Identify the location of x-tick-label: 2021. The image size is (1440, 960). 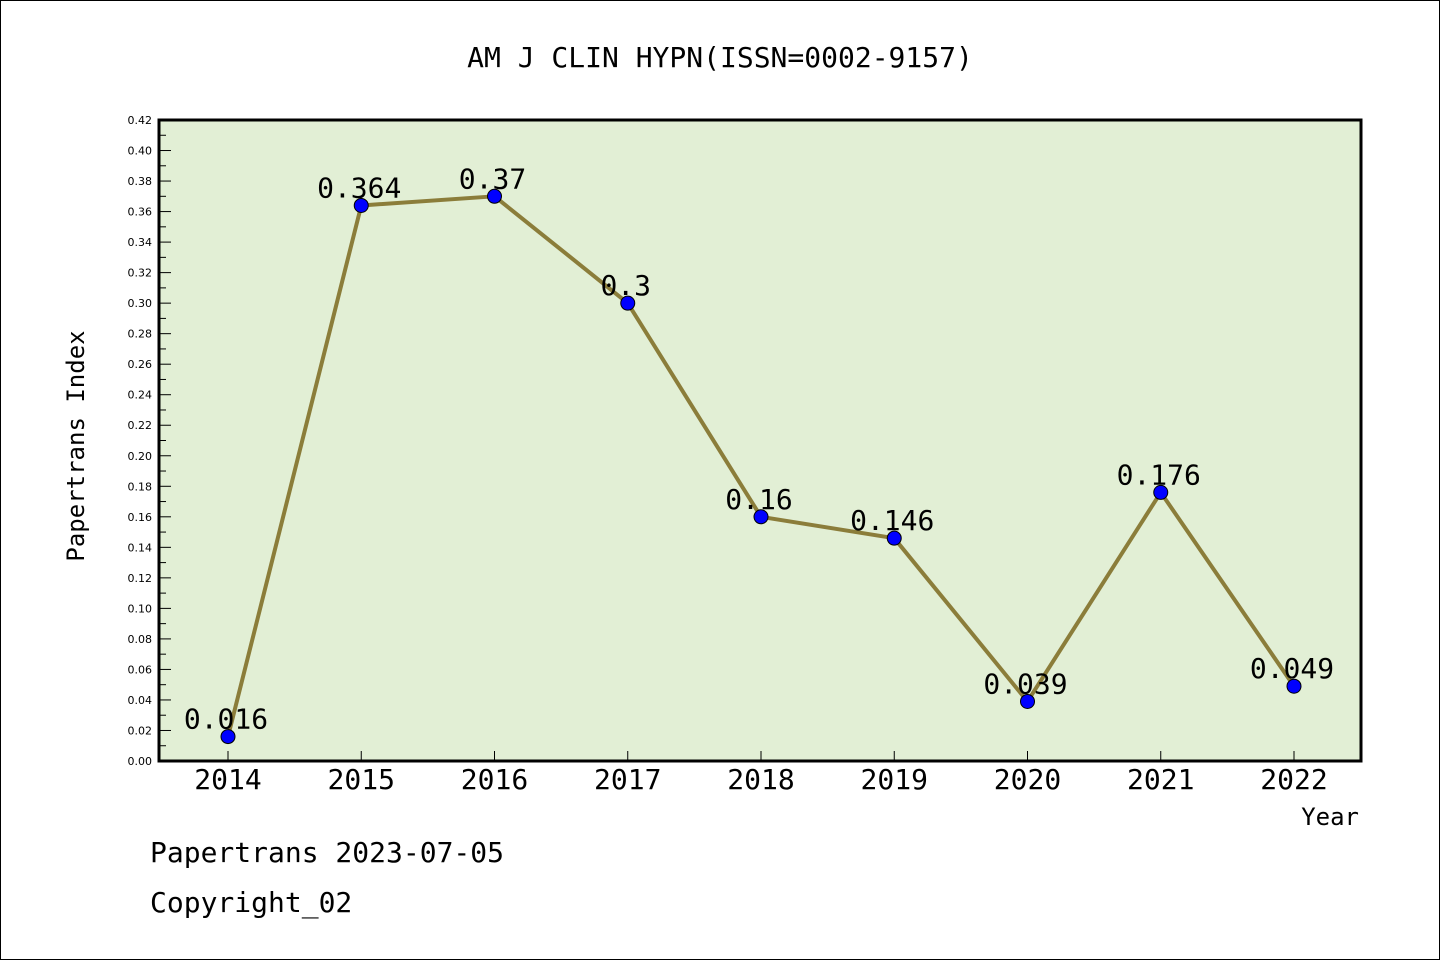
(1160, 779).